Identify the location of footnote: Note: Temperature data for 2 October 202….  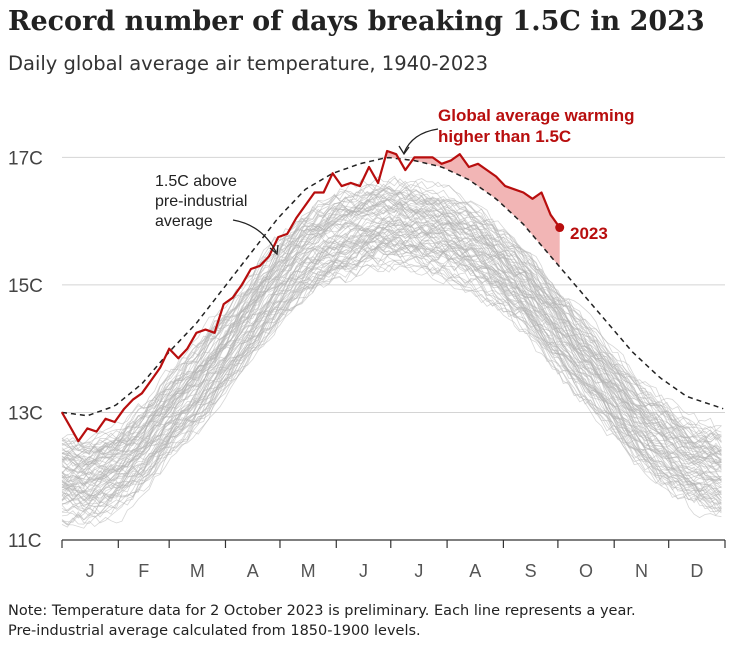
(322, 621).